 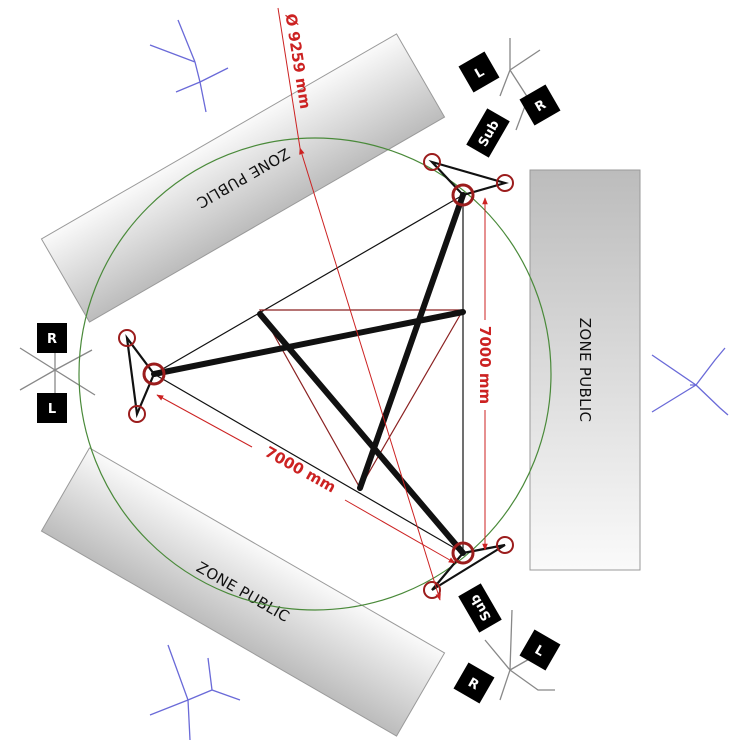 I want to click on right-side-label: 7000 mm, so click(x=485, y=365).